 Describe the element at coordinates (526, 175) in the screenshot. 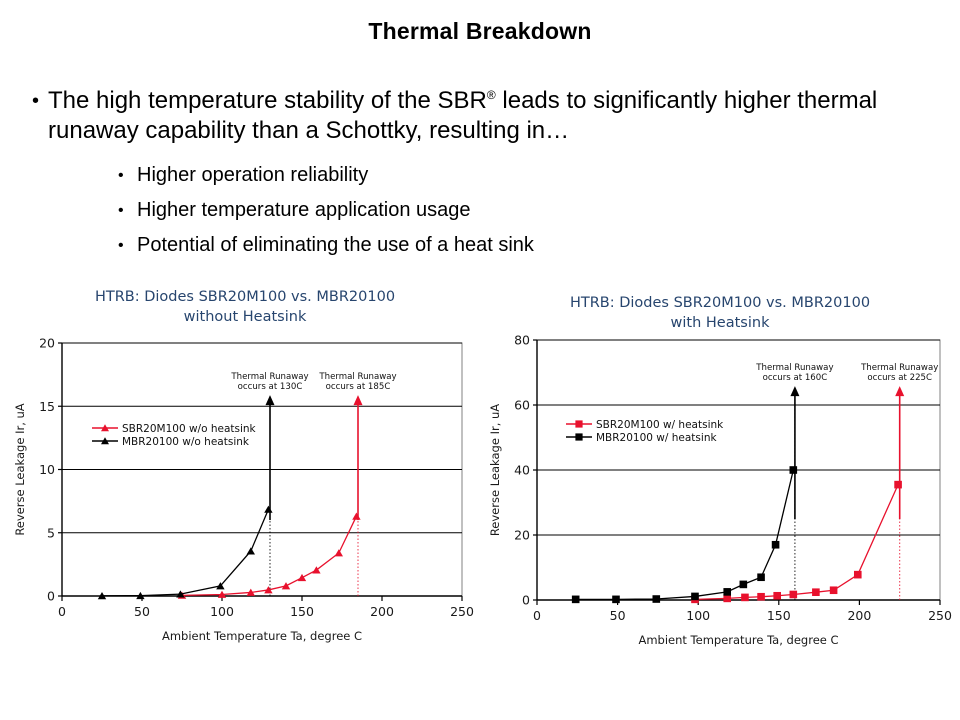

I see `sub-bullet-item: • Higher operation reliability` at that location.